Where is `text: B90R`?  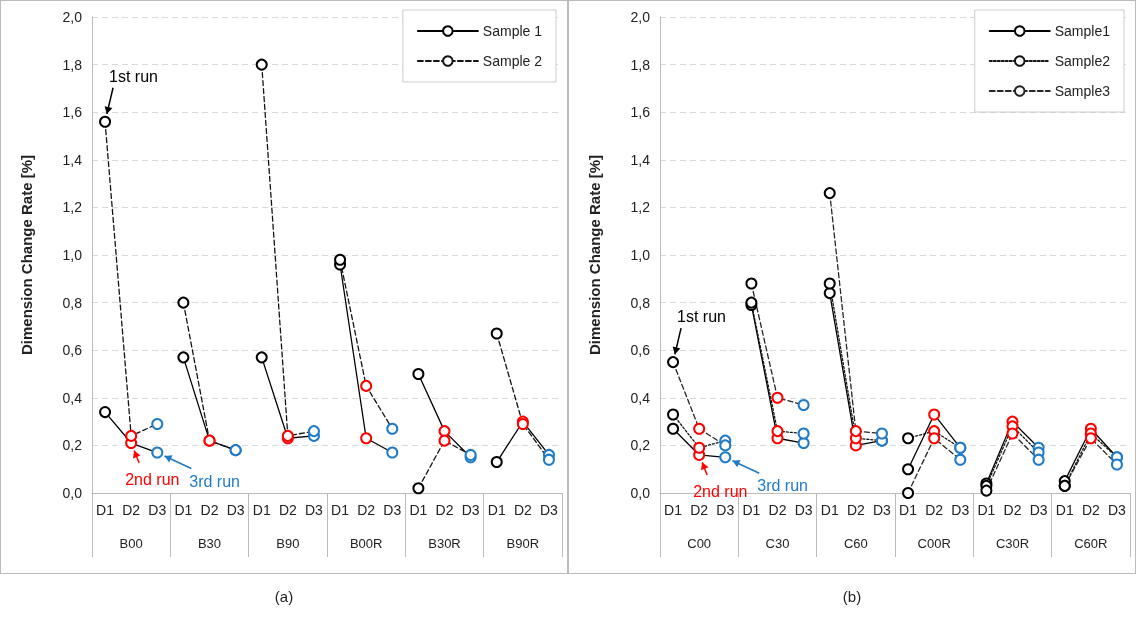
text: B90R is located at coordinates (523, 543).